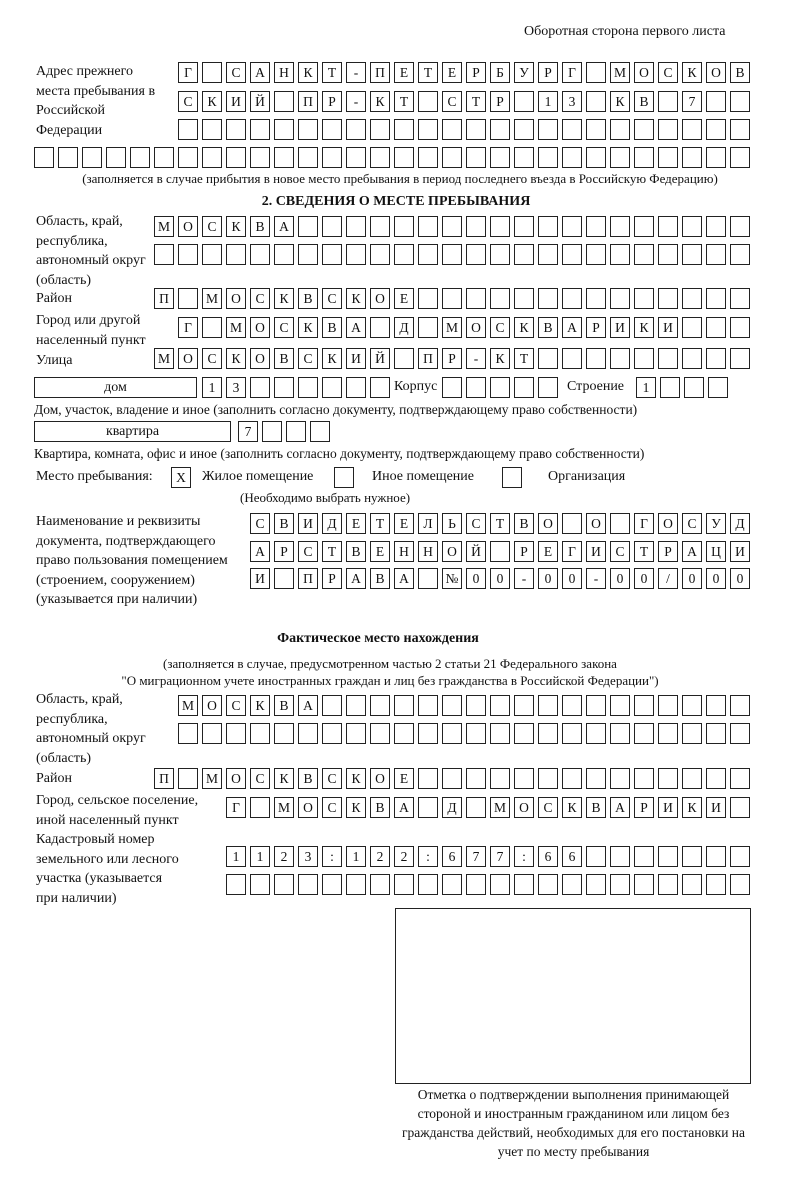 This screenshot has width=800, height=1180. I want to click on char-cell: М, so click(236, 327).